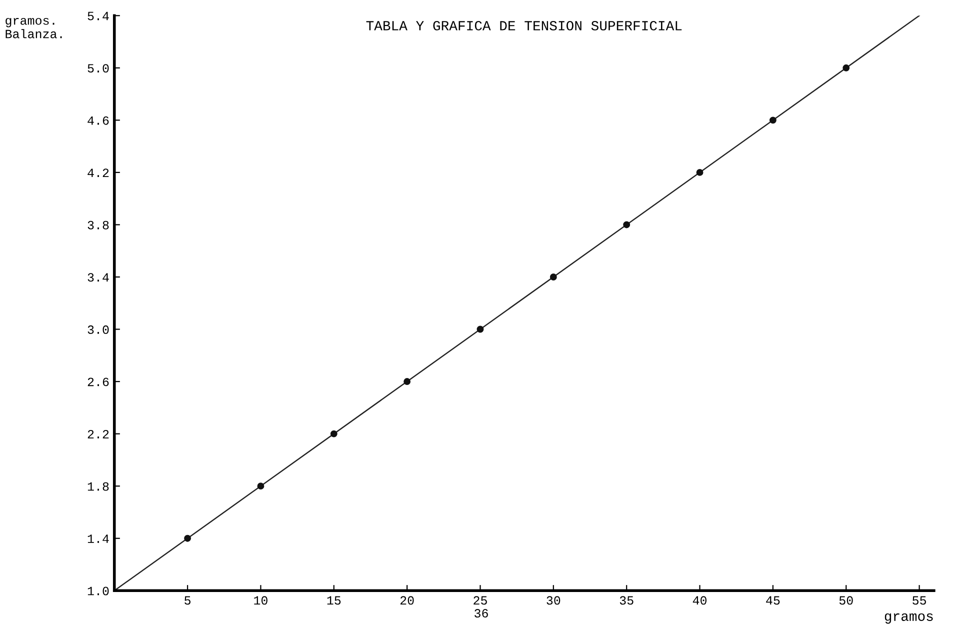 This screenshot has height=625, width=953. What do you see at coordinates (846, 600) in the screenshot?
I see `x-tick-label: 50` at bounding box center [846, 600].